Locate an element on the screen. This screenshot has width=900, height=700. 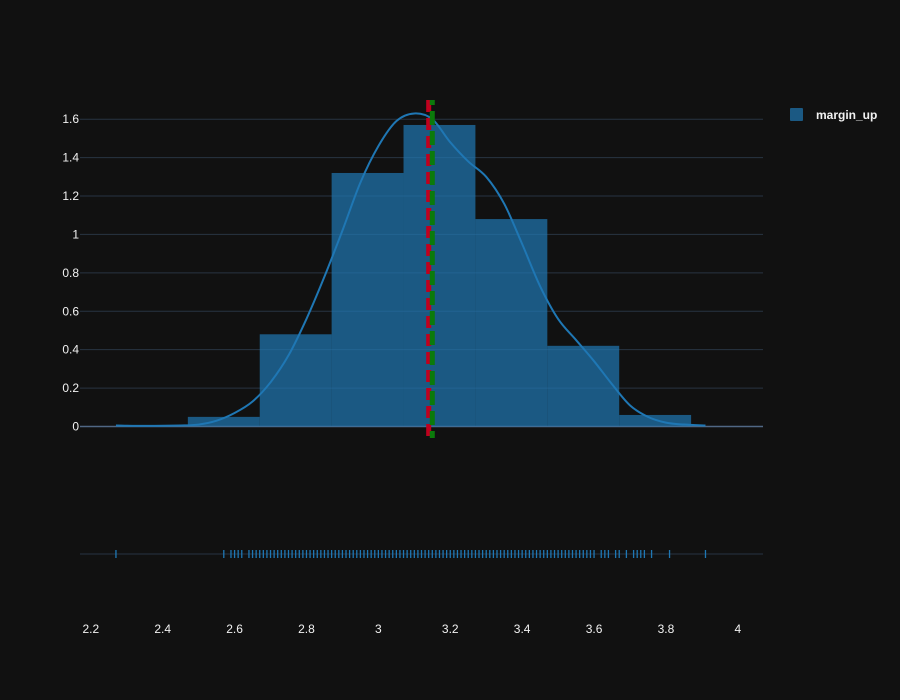
legend-label-margin-up: margin_up is located at coordinates (846, 115).